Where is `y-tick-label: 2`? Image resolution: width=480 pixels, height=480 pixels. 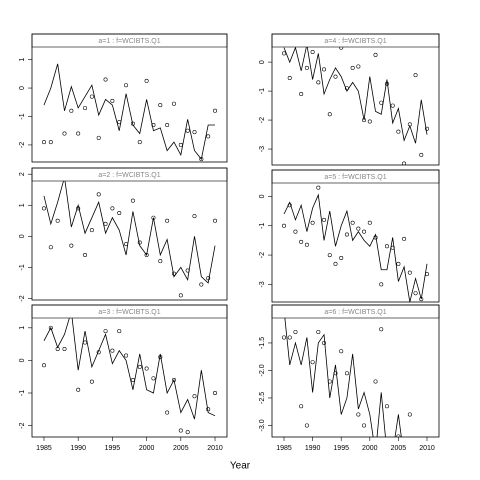 y-tick-label: 2 is located at coordinates (22, 174).